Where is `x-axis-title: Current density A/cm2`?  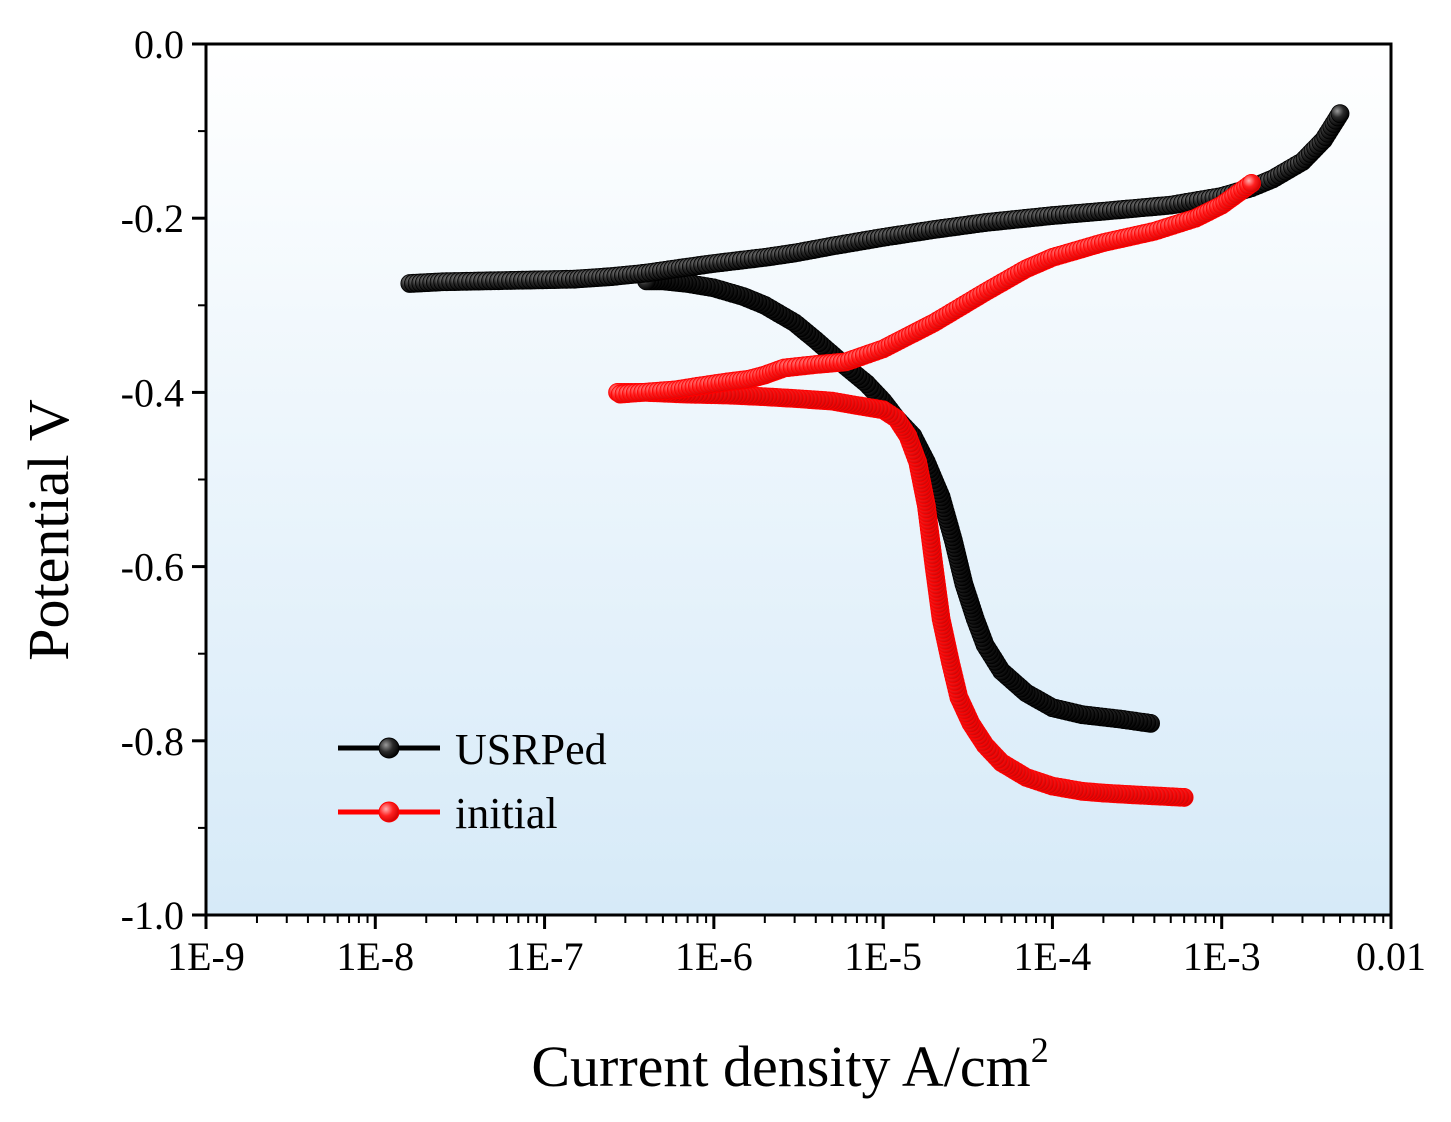
x-axis-title: Current density A/cm2 is located at coordinates (789, 1064).